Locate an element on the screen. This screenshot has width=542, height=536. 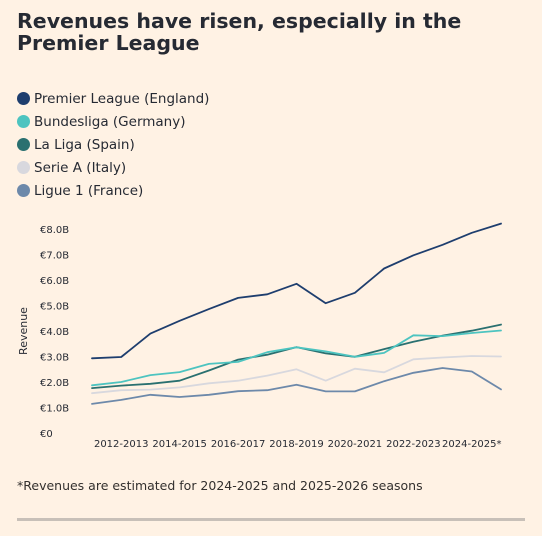
y-tick-label: €0 is located at coordinates (46, 434).